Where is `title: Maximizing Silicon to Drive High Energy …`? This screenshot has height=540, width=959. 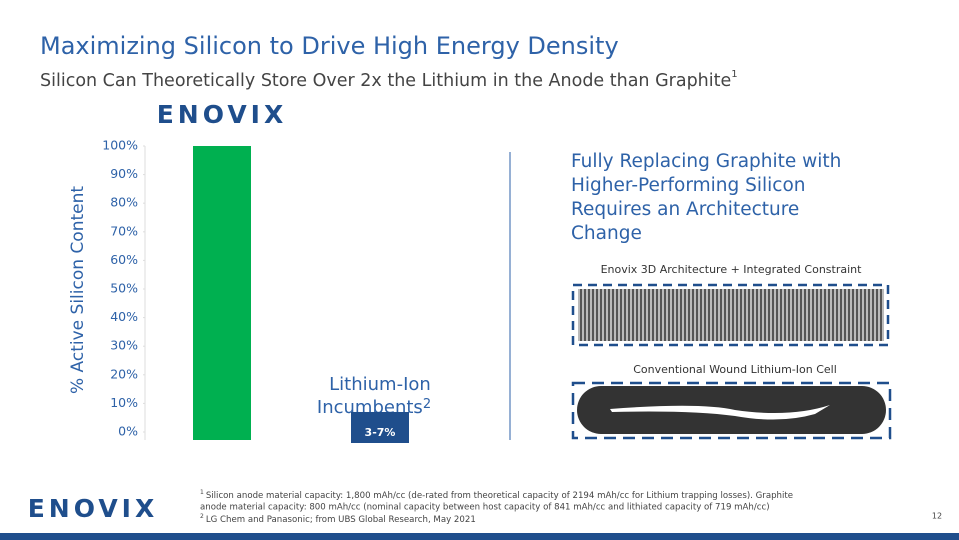
title: Maximizing Silicon to Drive High Energy … is located at coordinates (329, 46).